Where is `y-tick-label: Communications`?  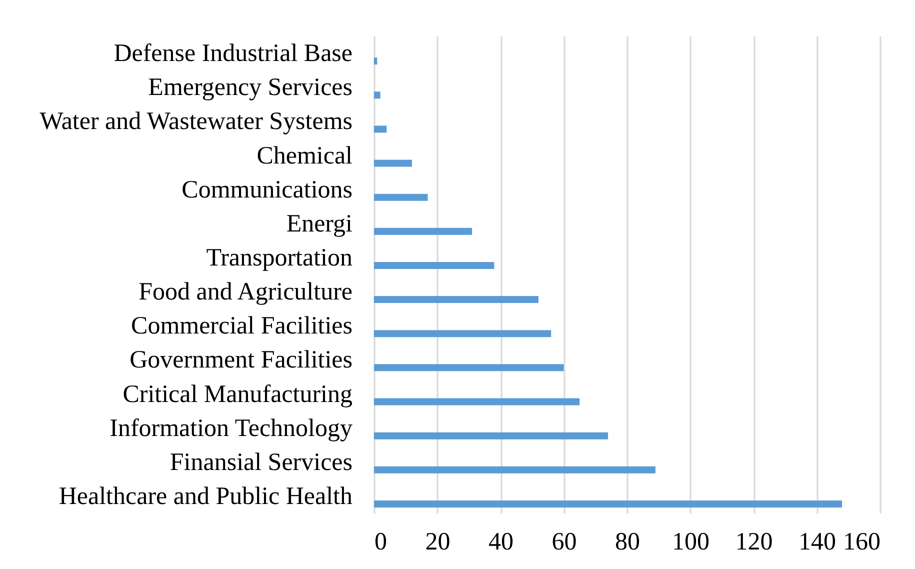 y-tick-label: Communications is located at coordinates (267, 190).